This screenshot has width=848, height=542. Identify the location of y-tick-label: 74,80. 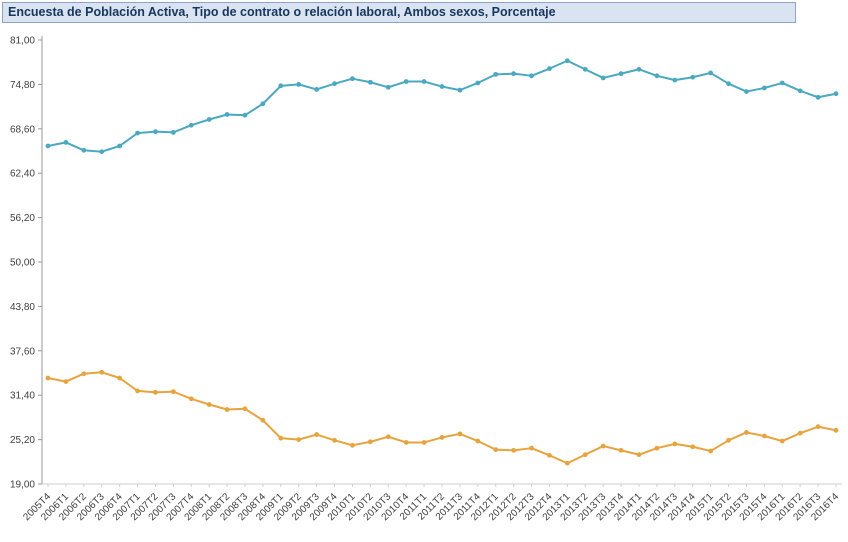
(22, 85).